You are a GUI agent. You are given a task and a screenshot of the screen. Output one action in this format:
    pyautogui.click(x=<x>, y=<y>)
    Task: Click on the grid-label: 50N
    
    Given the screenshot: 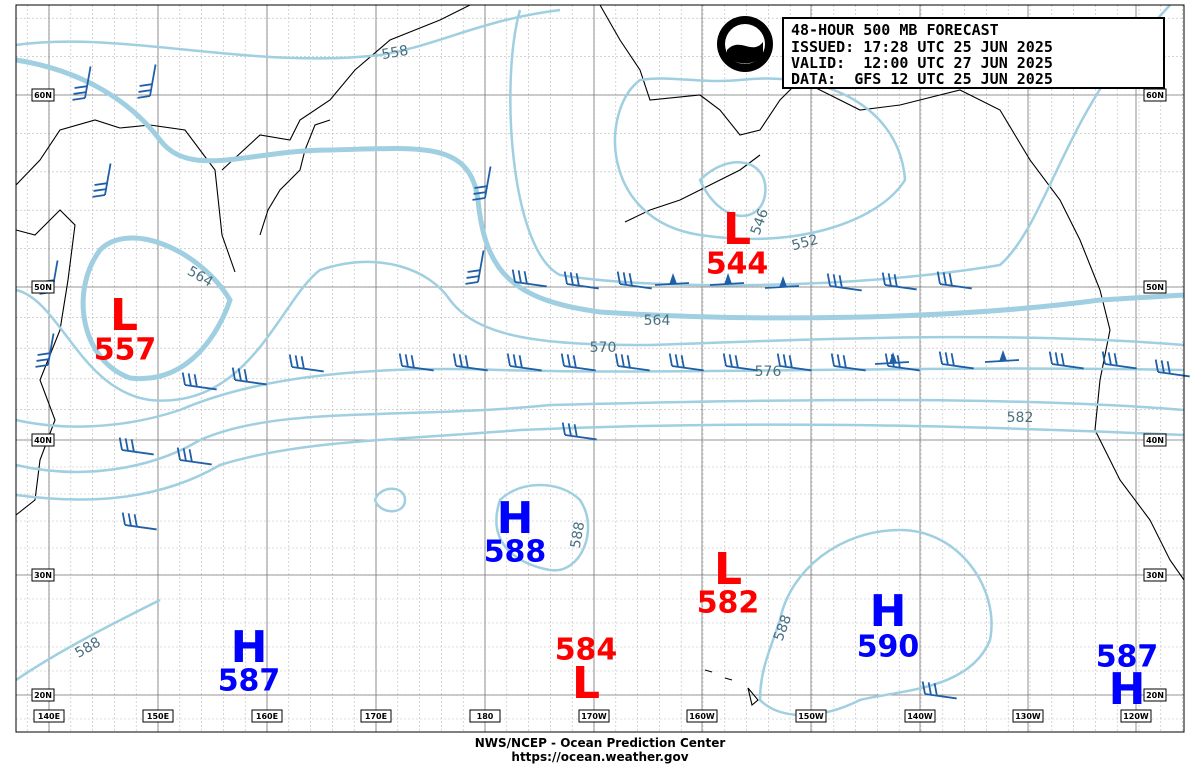 What is the action you would take?
    pyautogui.click(x=43, y=287)
    